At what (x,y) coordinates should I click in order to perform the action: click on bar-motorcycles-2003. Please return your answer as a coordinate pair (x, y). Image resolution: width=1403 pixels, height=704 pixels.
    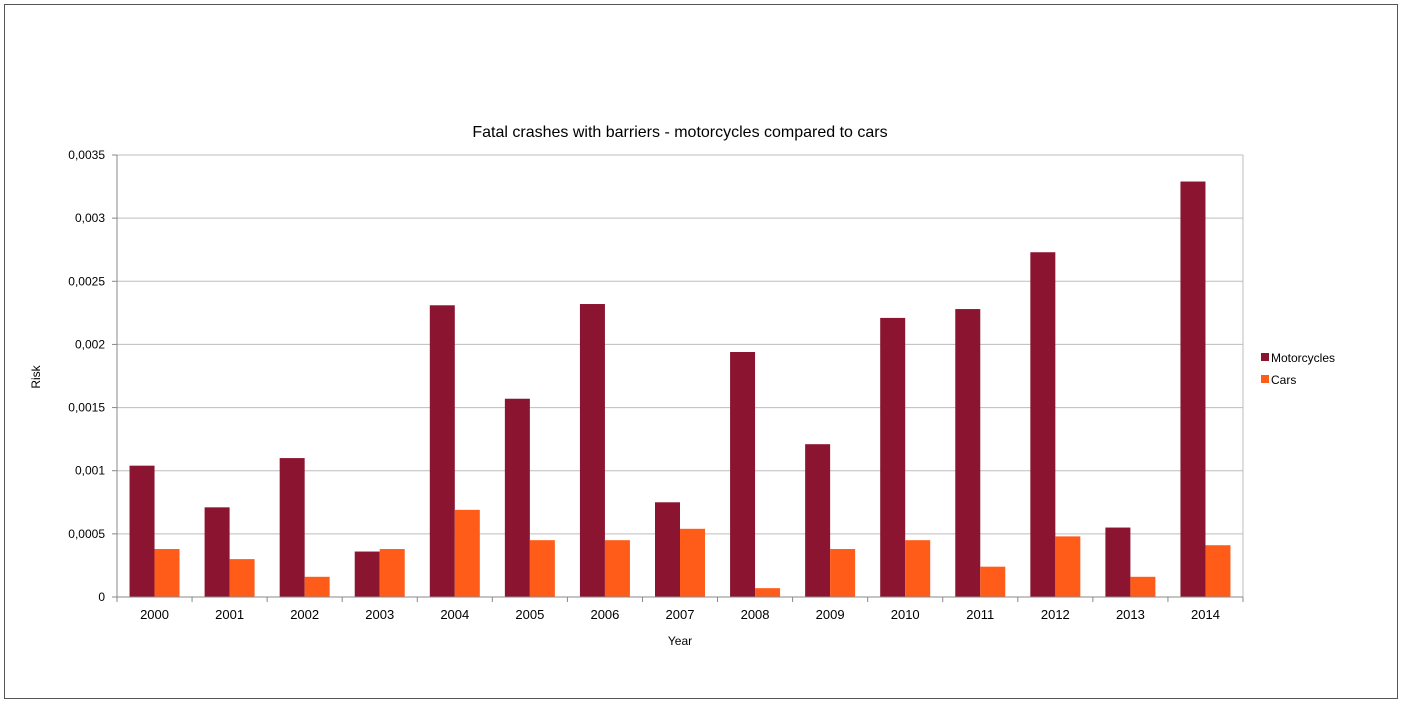
    Looking at the image, I should click on (367, 574).